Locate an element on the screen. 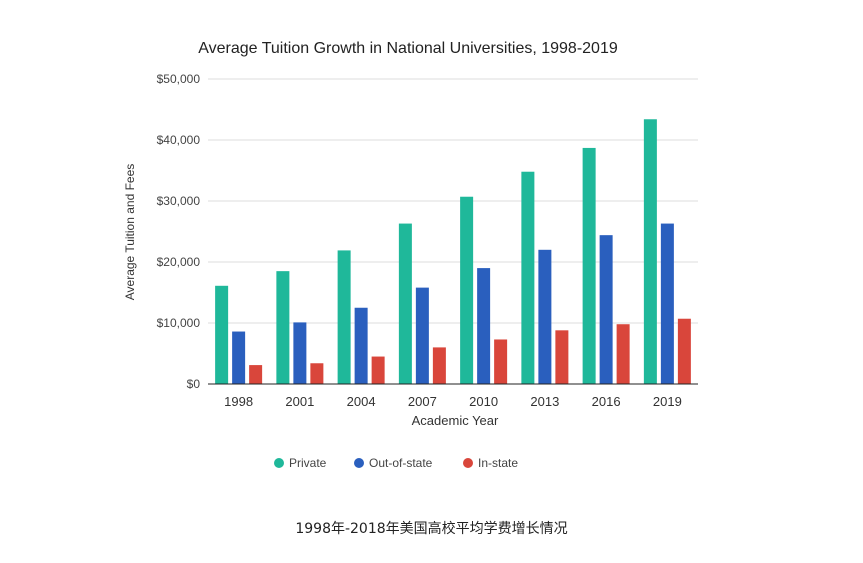  x-tick-label: 1998 is located at coordinates (238, 401).